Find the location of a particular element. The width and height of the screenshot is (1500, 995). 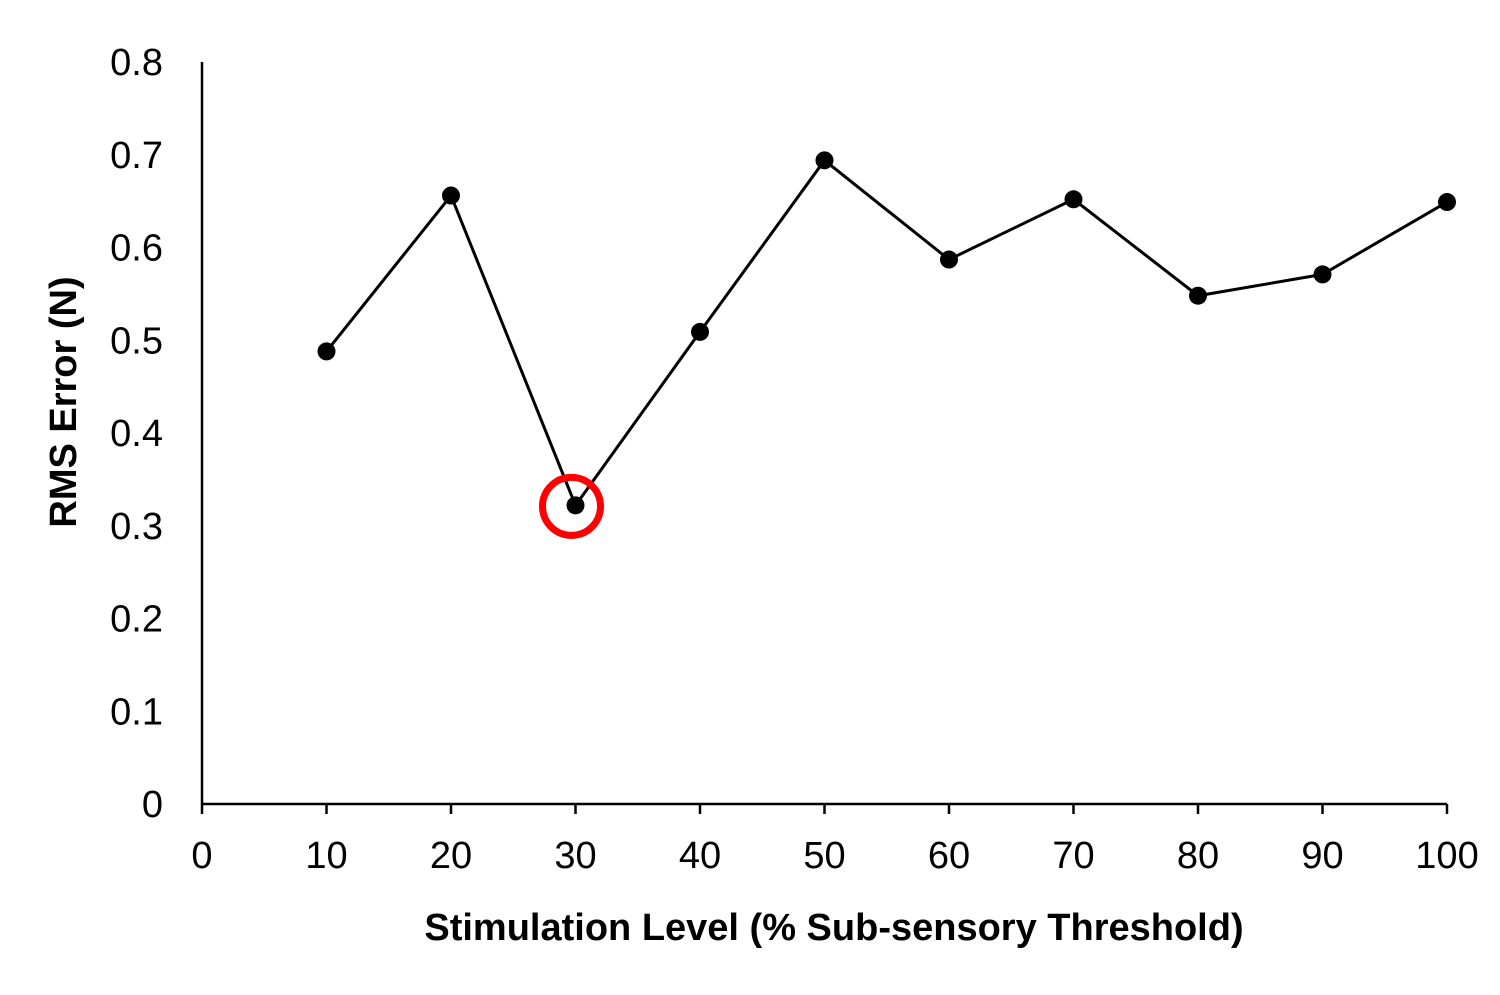

x-tick-label: 40 is located at coordinates (700, 856).